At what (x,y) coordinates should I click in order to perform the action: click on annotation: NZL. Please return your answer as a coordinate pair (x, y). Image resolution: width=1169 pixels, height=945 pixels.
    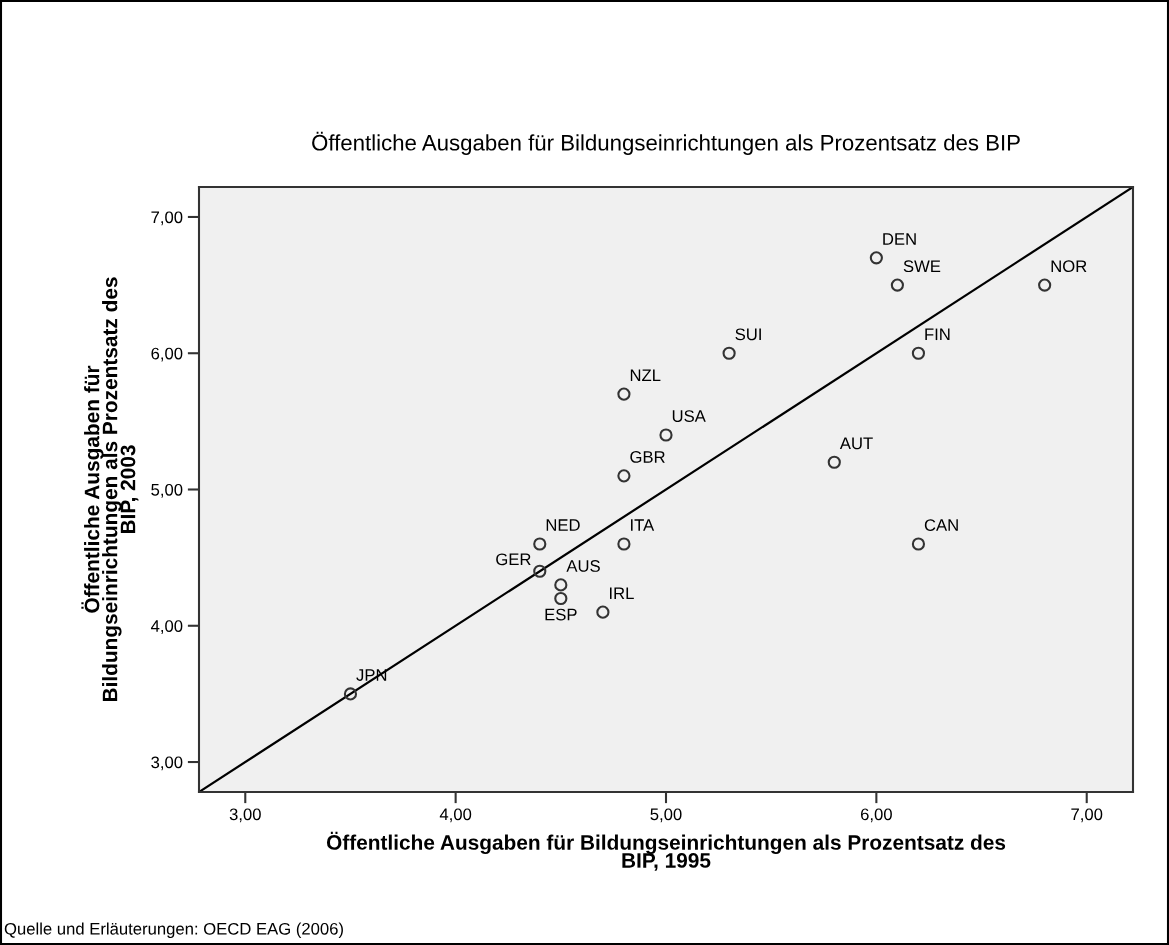
    Looking at the image, I should click on (645, 375).